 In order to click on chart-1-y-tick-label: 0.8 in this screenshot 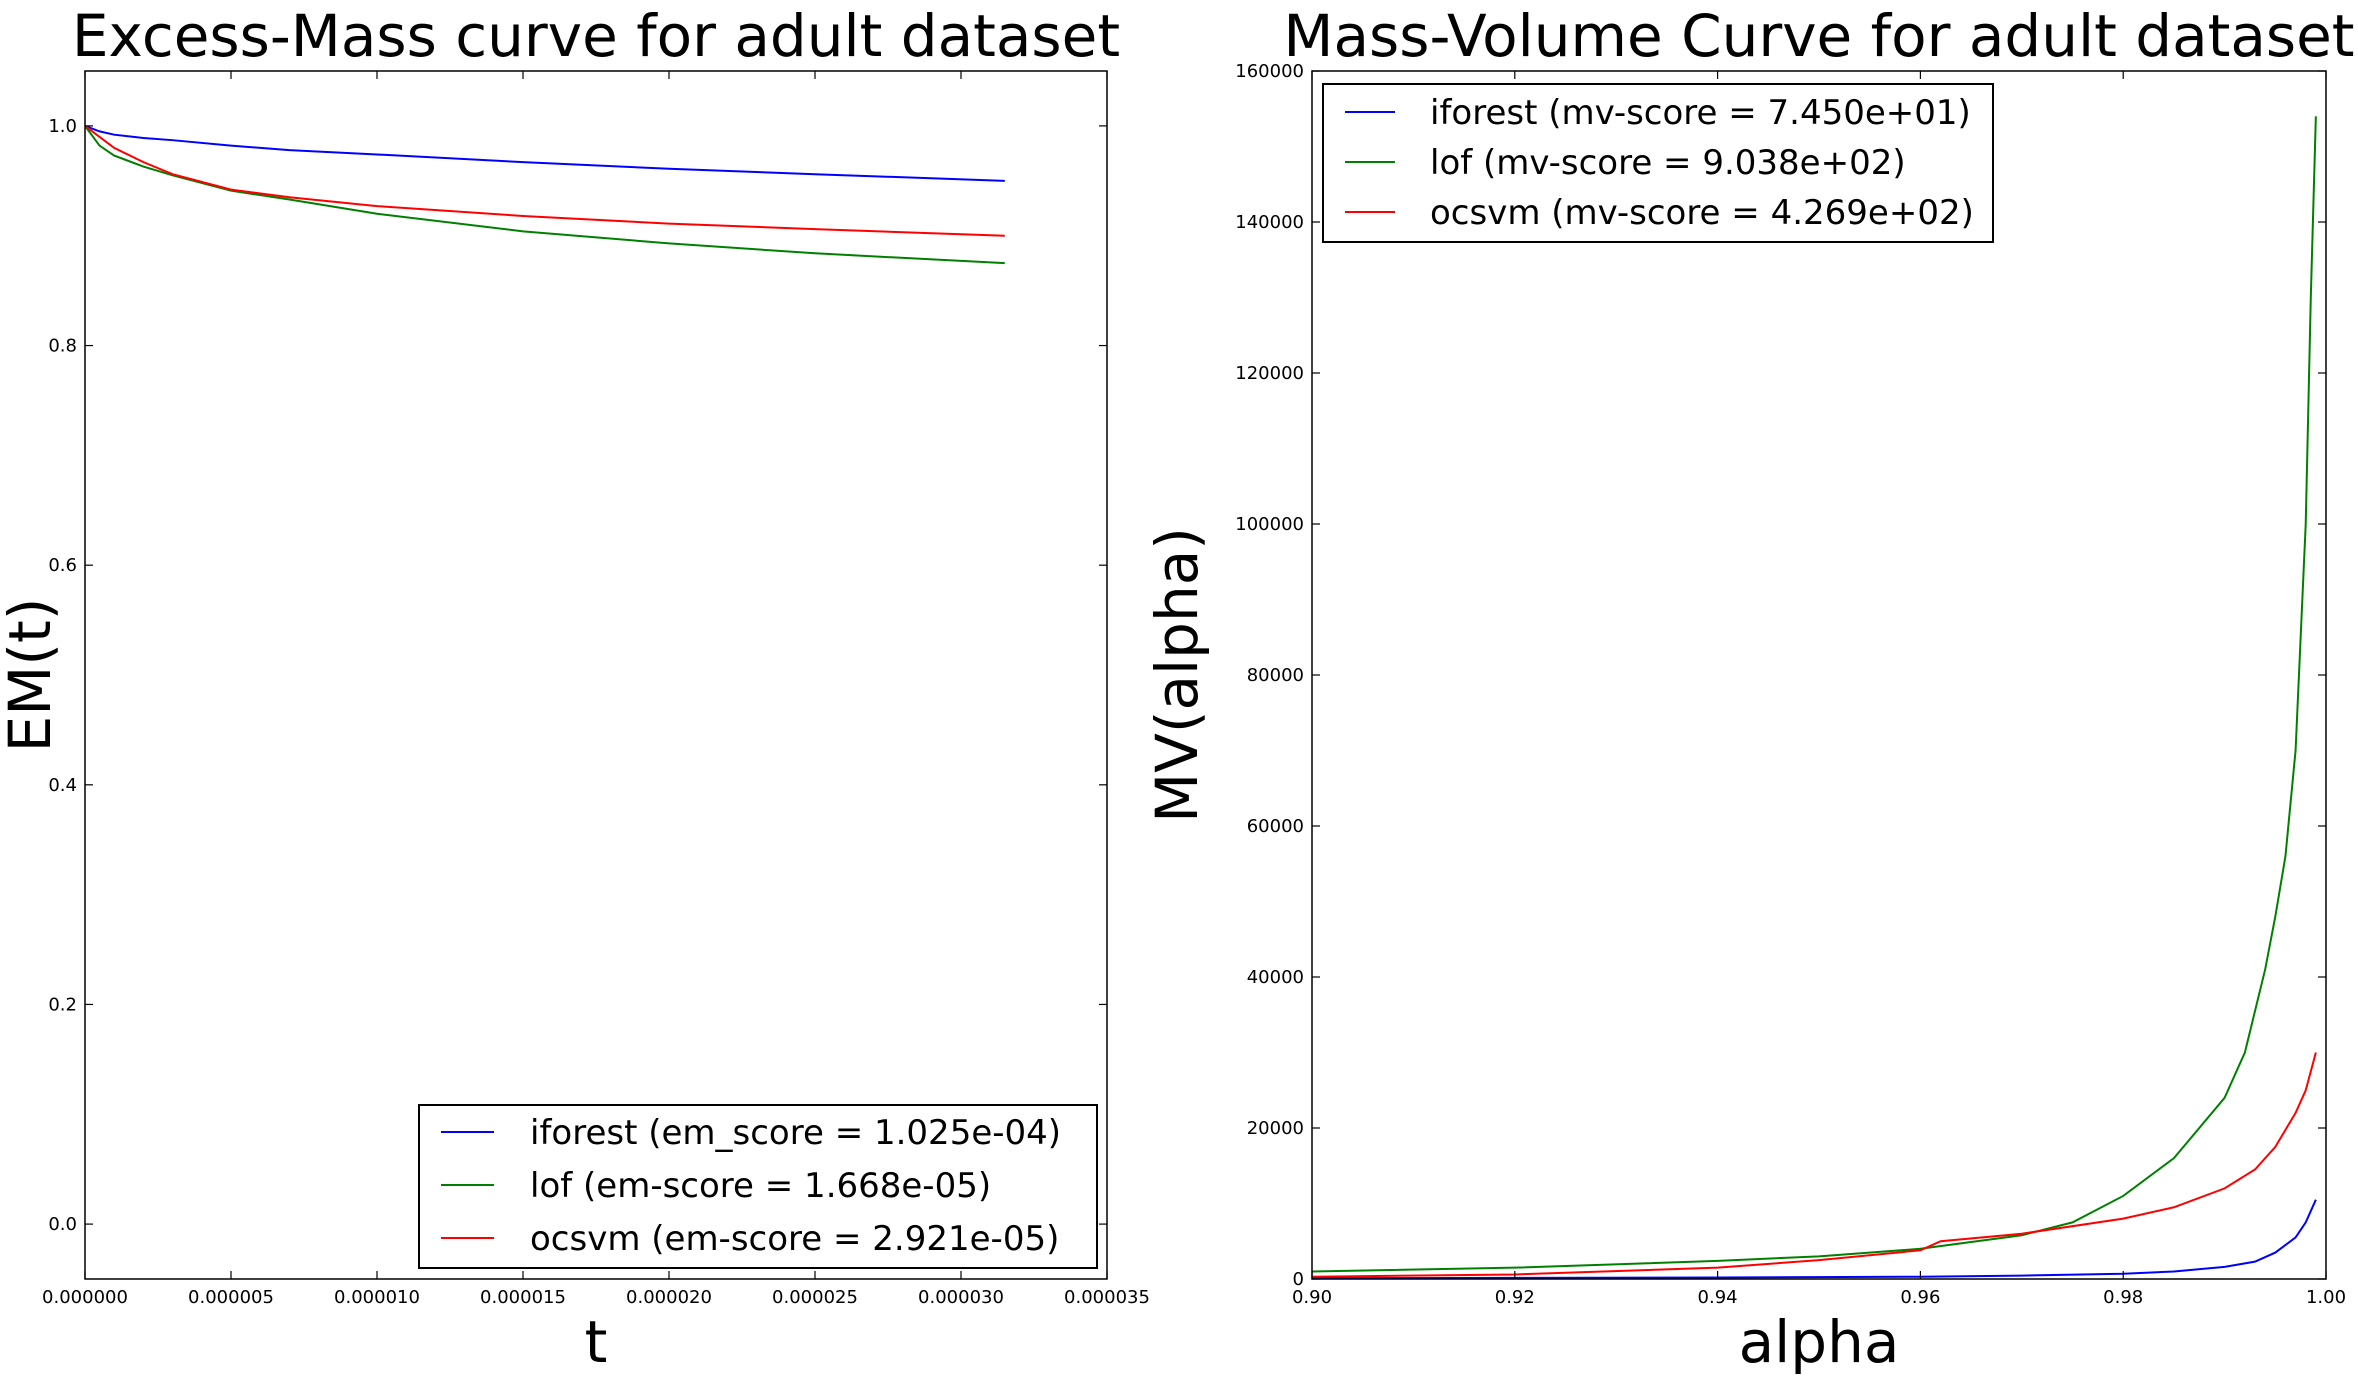, I will do `click(62, 346)`.